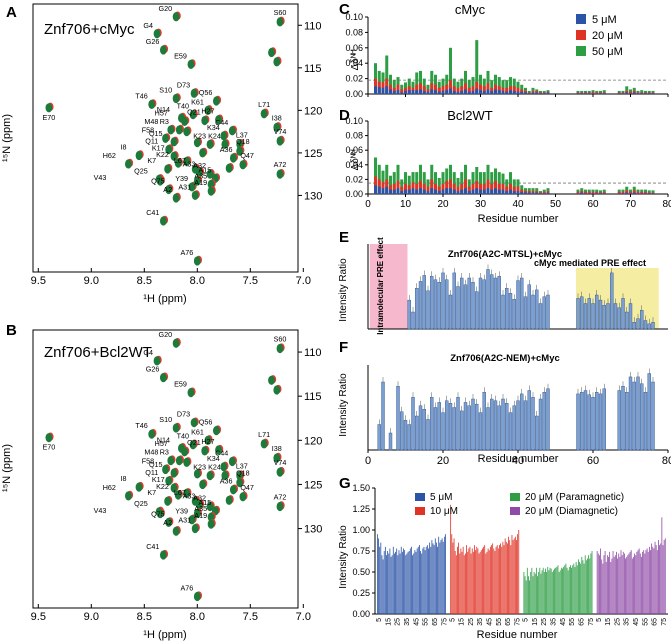 The height and width of the screenshot is (642, 671). Describe the element at coordinates (280, 164) in the screenshot. I see `nmr-peak-label: A72` at that location.